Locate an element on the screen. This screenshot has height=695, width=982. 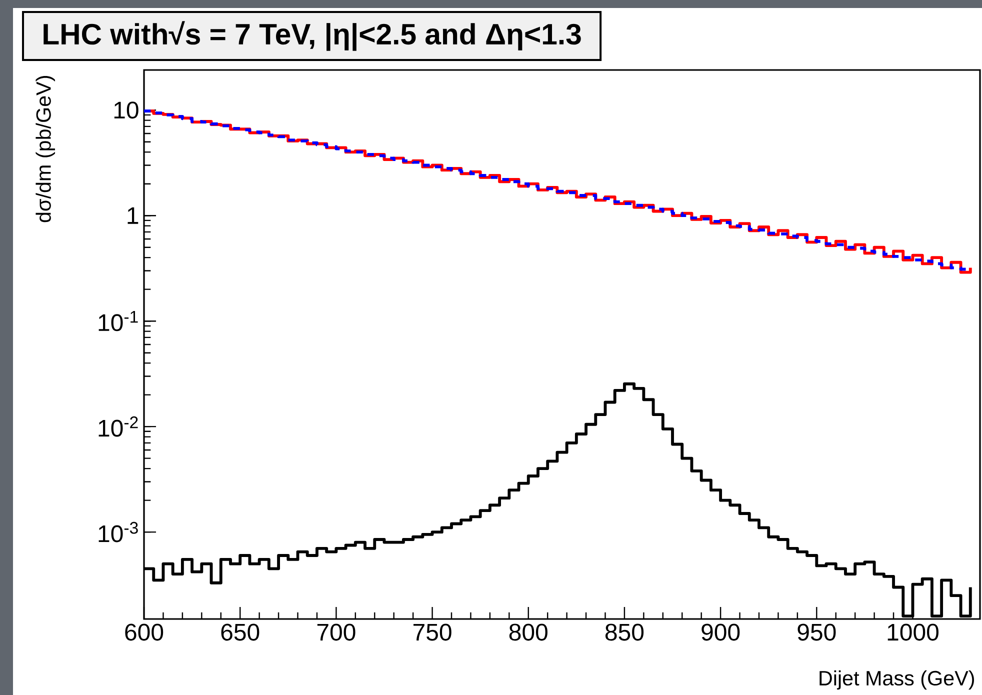
x-axis-title: Dijet Mass (GeV) is located at coordinates (897, 680).